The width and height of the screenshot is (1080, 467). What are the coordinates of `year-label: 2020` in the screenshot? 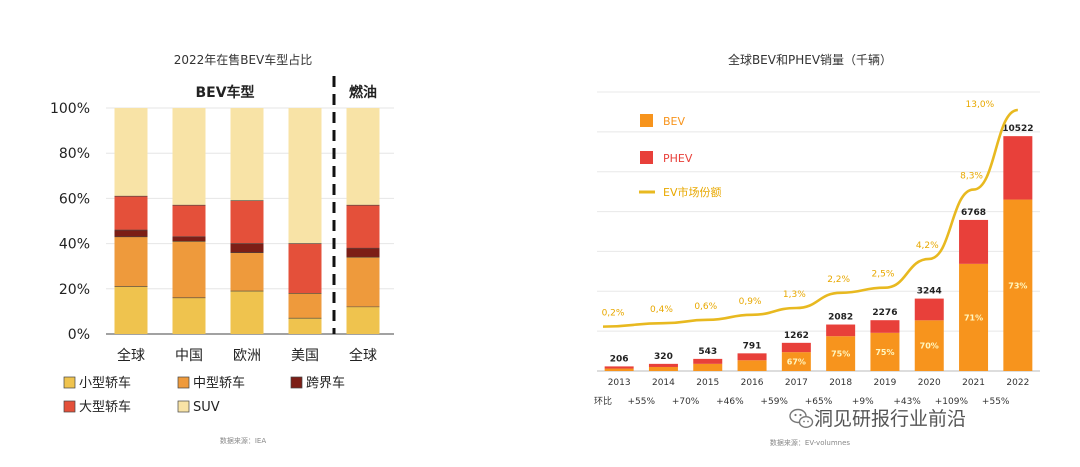 It's located at (929, 383).